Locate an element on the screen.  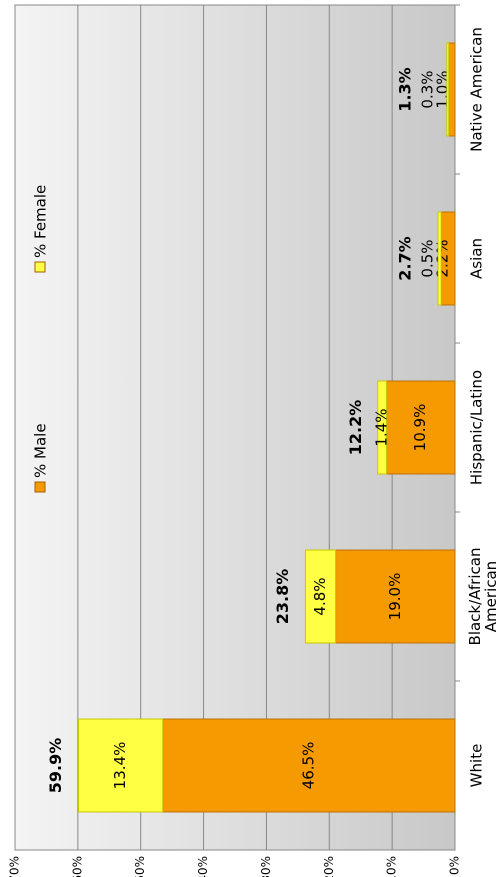
data-label: 0.3% is located at coordinates (428, 89).